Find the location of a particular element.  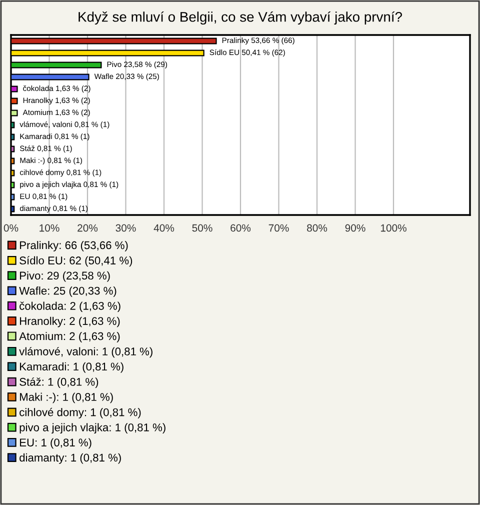

legend-label: vlámové, valoni: 1 (0,81 %) is located at coordinates (85, 352).